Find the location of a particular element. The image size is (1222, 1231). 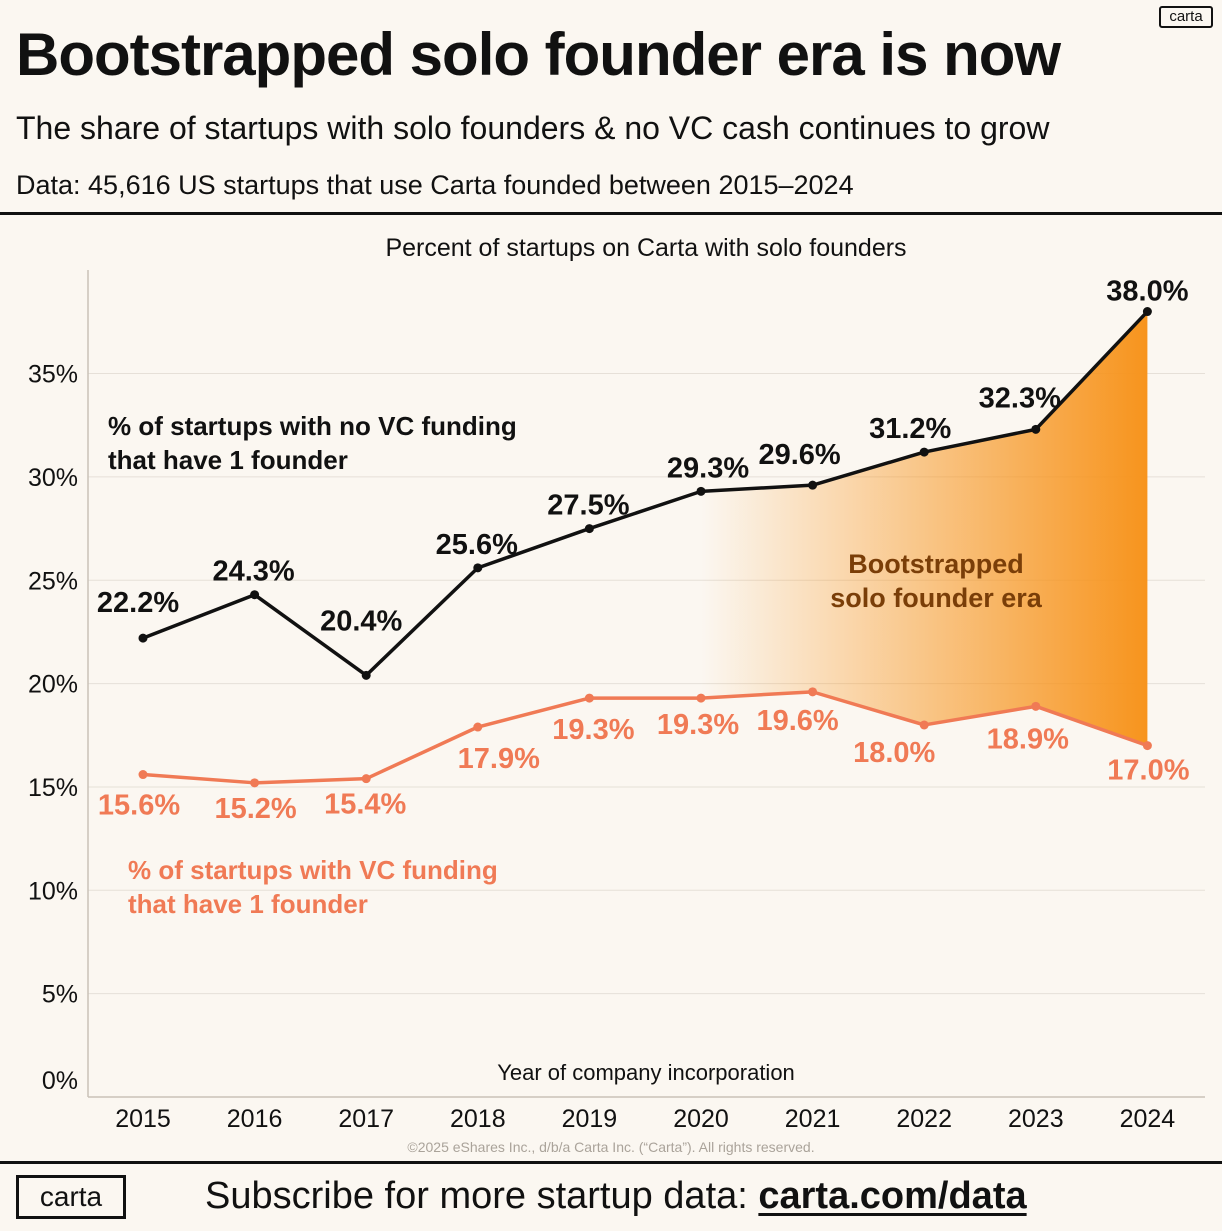

x-axis-label: Year of company incorporation is located at coordinates (646, 1072).